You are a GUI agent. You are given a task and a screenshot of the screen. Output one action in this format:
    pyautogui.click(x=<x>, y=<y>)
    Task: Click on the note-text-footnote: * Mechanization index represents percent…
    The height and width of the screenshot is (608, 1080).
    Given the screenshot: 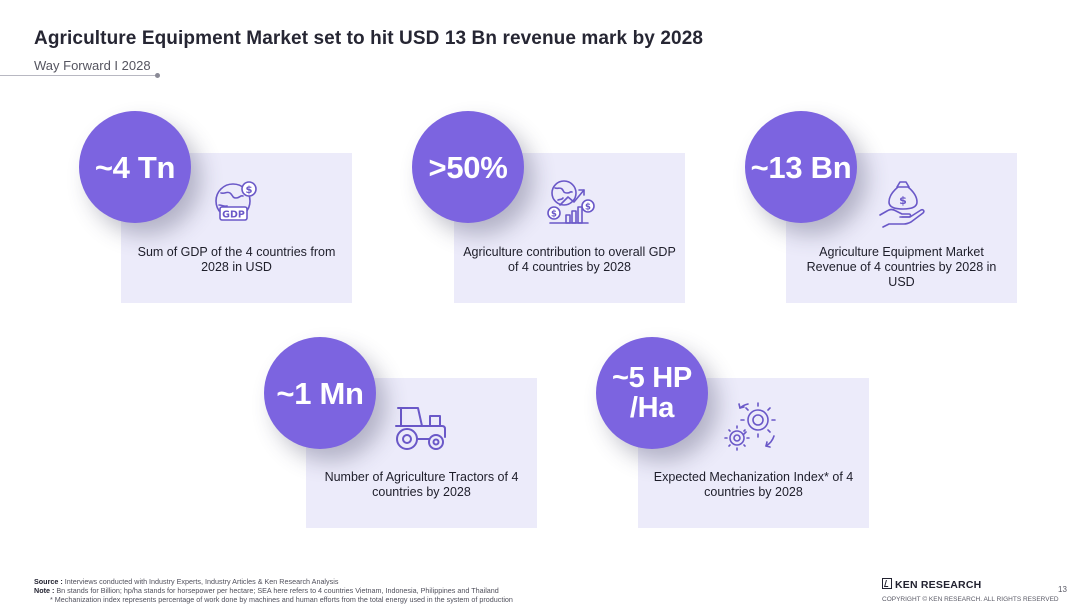 What is the action you would take?
    pyautogui.click(x=281, y=599)
    